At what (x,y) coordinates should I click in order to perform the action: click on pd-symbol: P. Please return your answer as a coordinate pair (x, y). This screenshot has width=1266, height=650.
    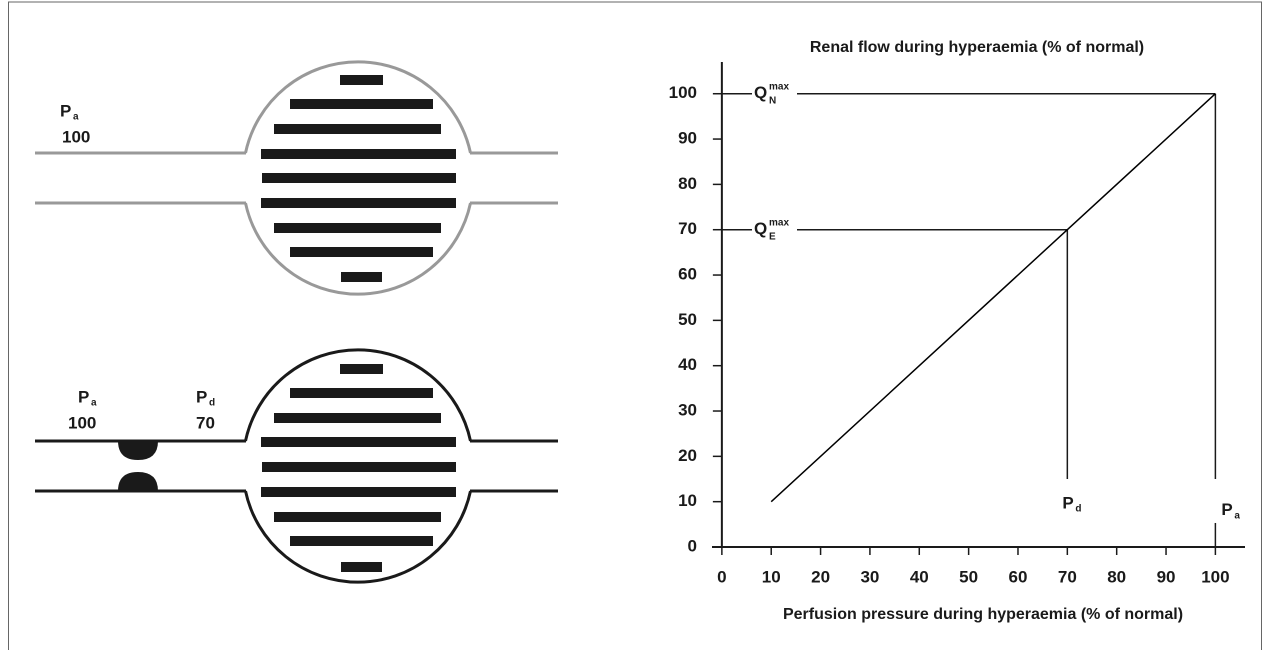
    Looking at the image, I should click on (201, 396).